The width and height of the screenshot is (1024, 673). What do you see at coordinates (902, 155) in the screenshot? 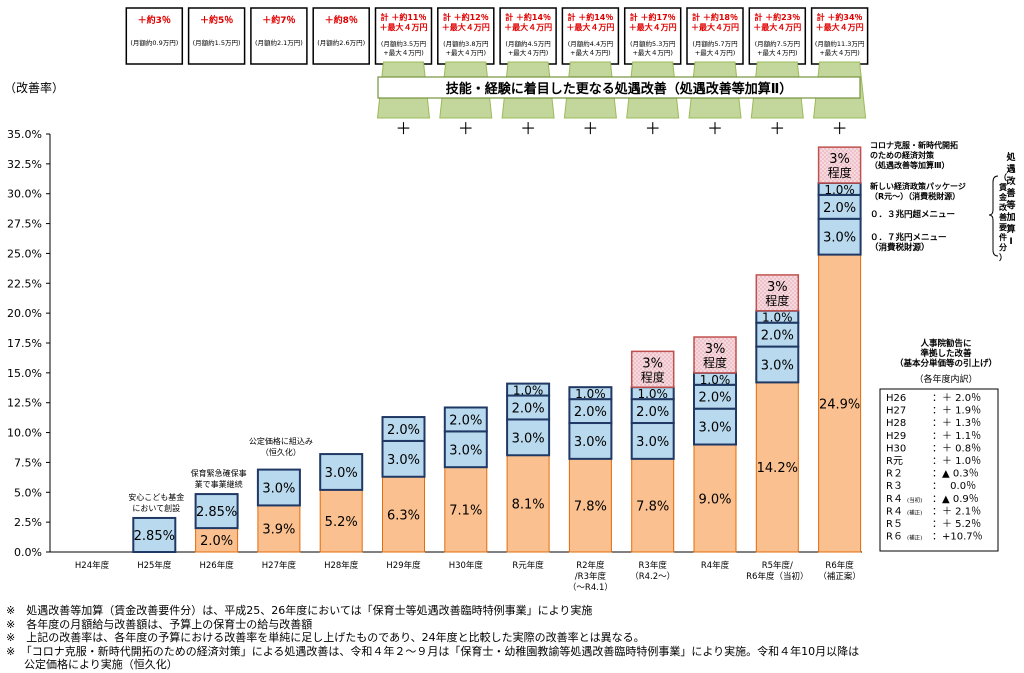
I see `label-corona: のための経済対策` at bounding box center [902, 155].